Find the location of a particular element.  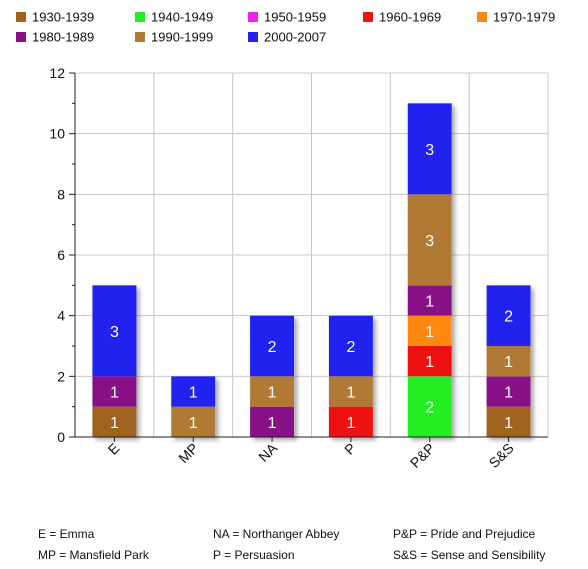

legend-label-1940-1949: 1940-1949 is located at coordinates (182, 17).